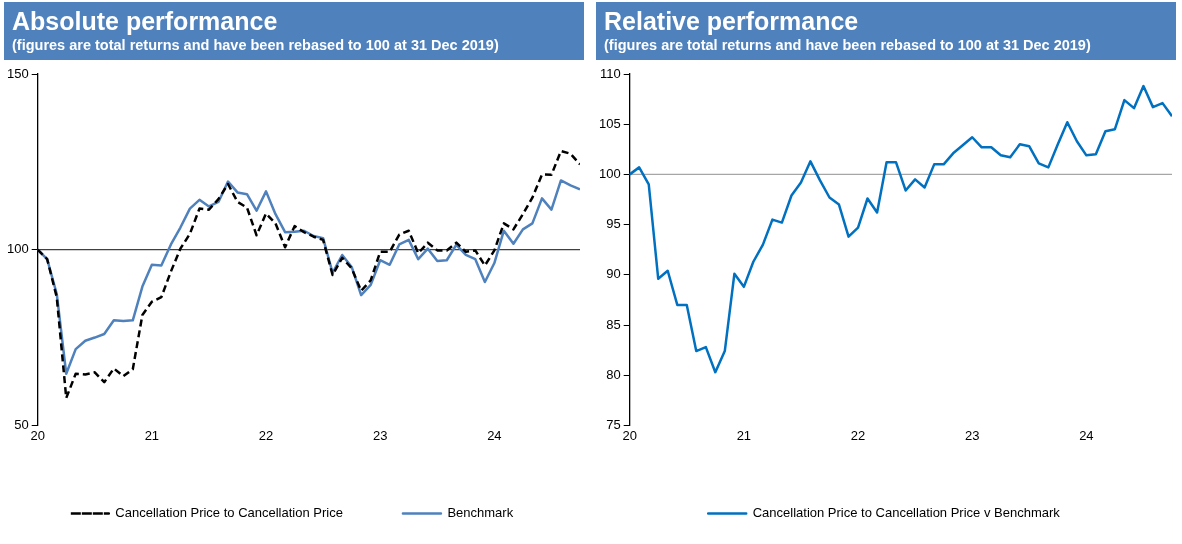 The height and width of the screenshot is (544, 1182). Describe the element at coordinates (732, 21) in the screenshot. I see `chart-title: Relative performance` at that location.